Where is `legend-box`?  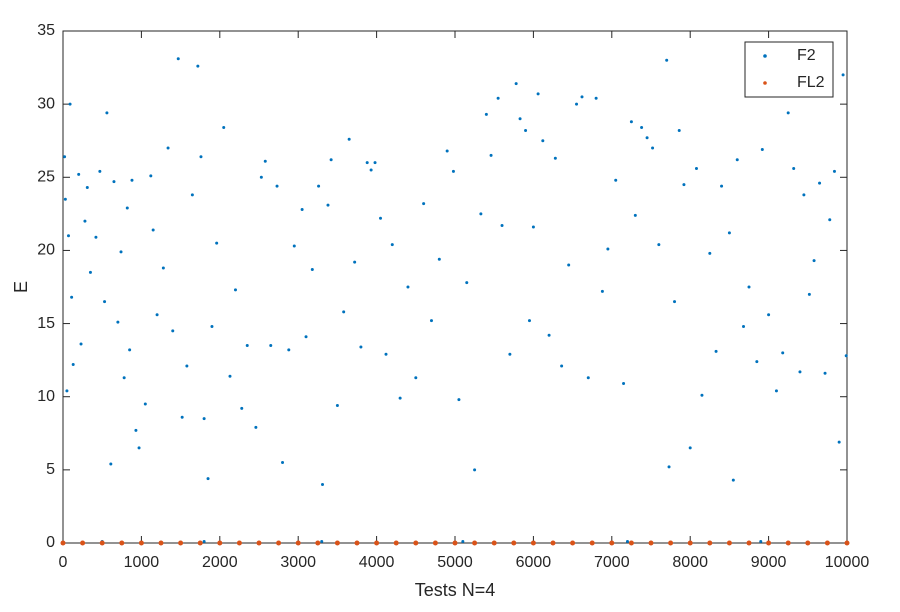
legend-box is located at coordinates (789, 69).